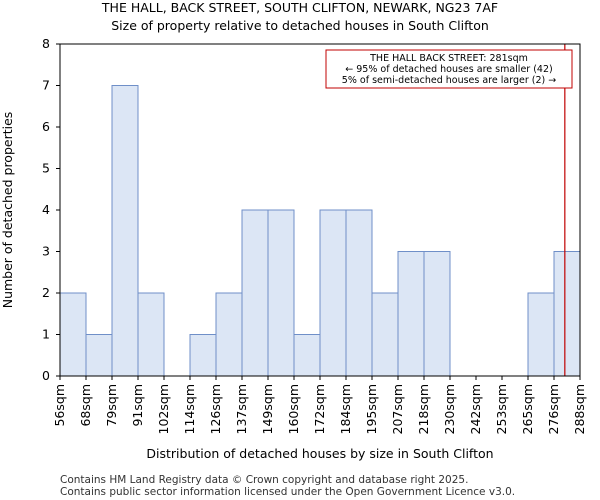  What do you see at coordinates (437, 314) in the screenshot?
I see `bar-218sqm` at bounding box center [437, 314].